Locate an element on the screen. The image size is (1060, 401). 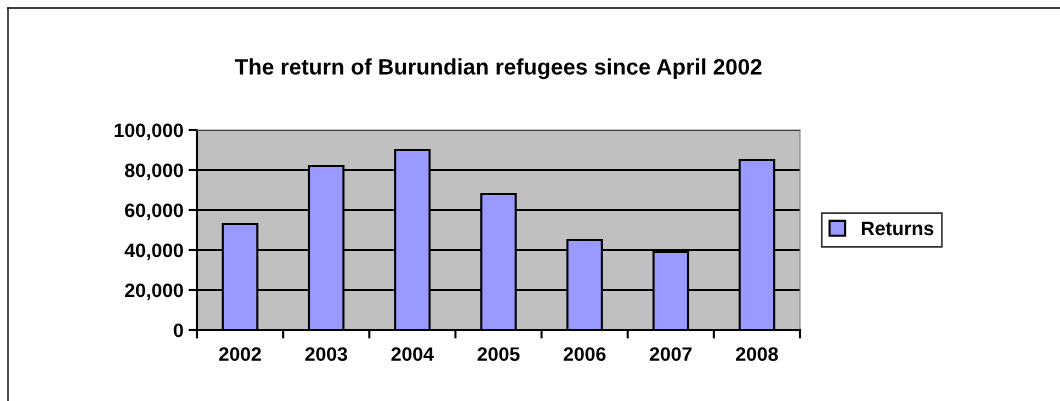
x-tick-label: 2008 is located at coordinates (756, 354).